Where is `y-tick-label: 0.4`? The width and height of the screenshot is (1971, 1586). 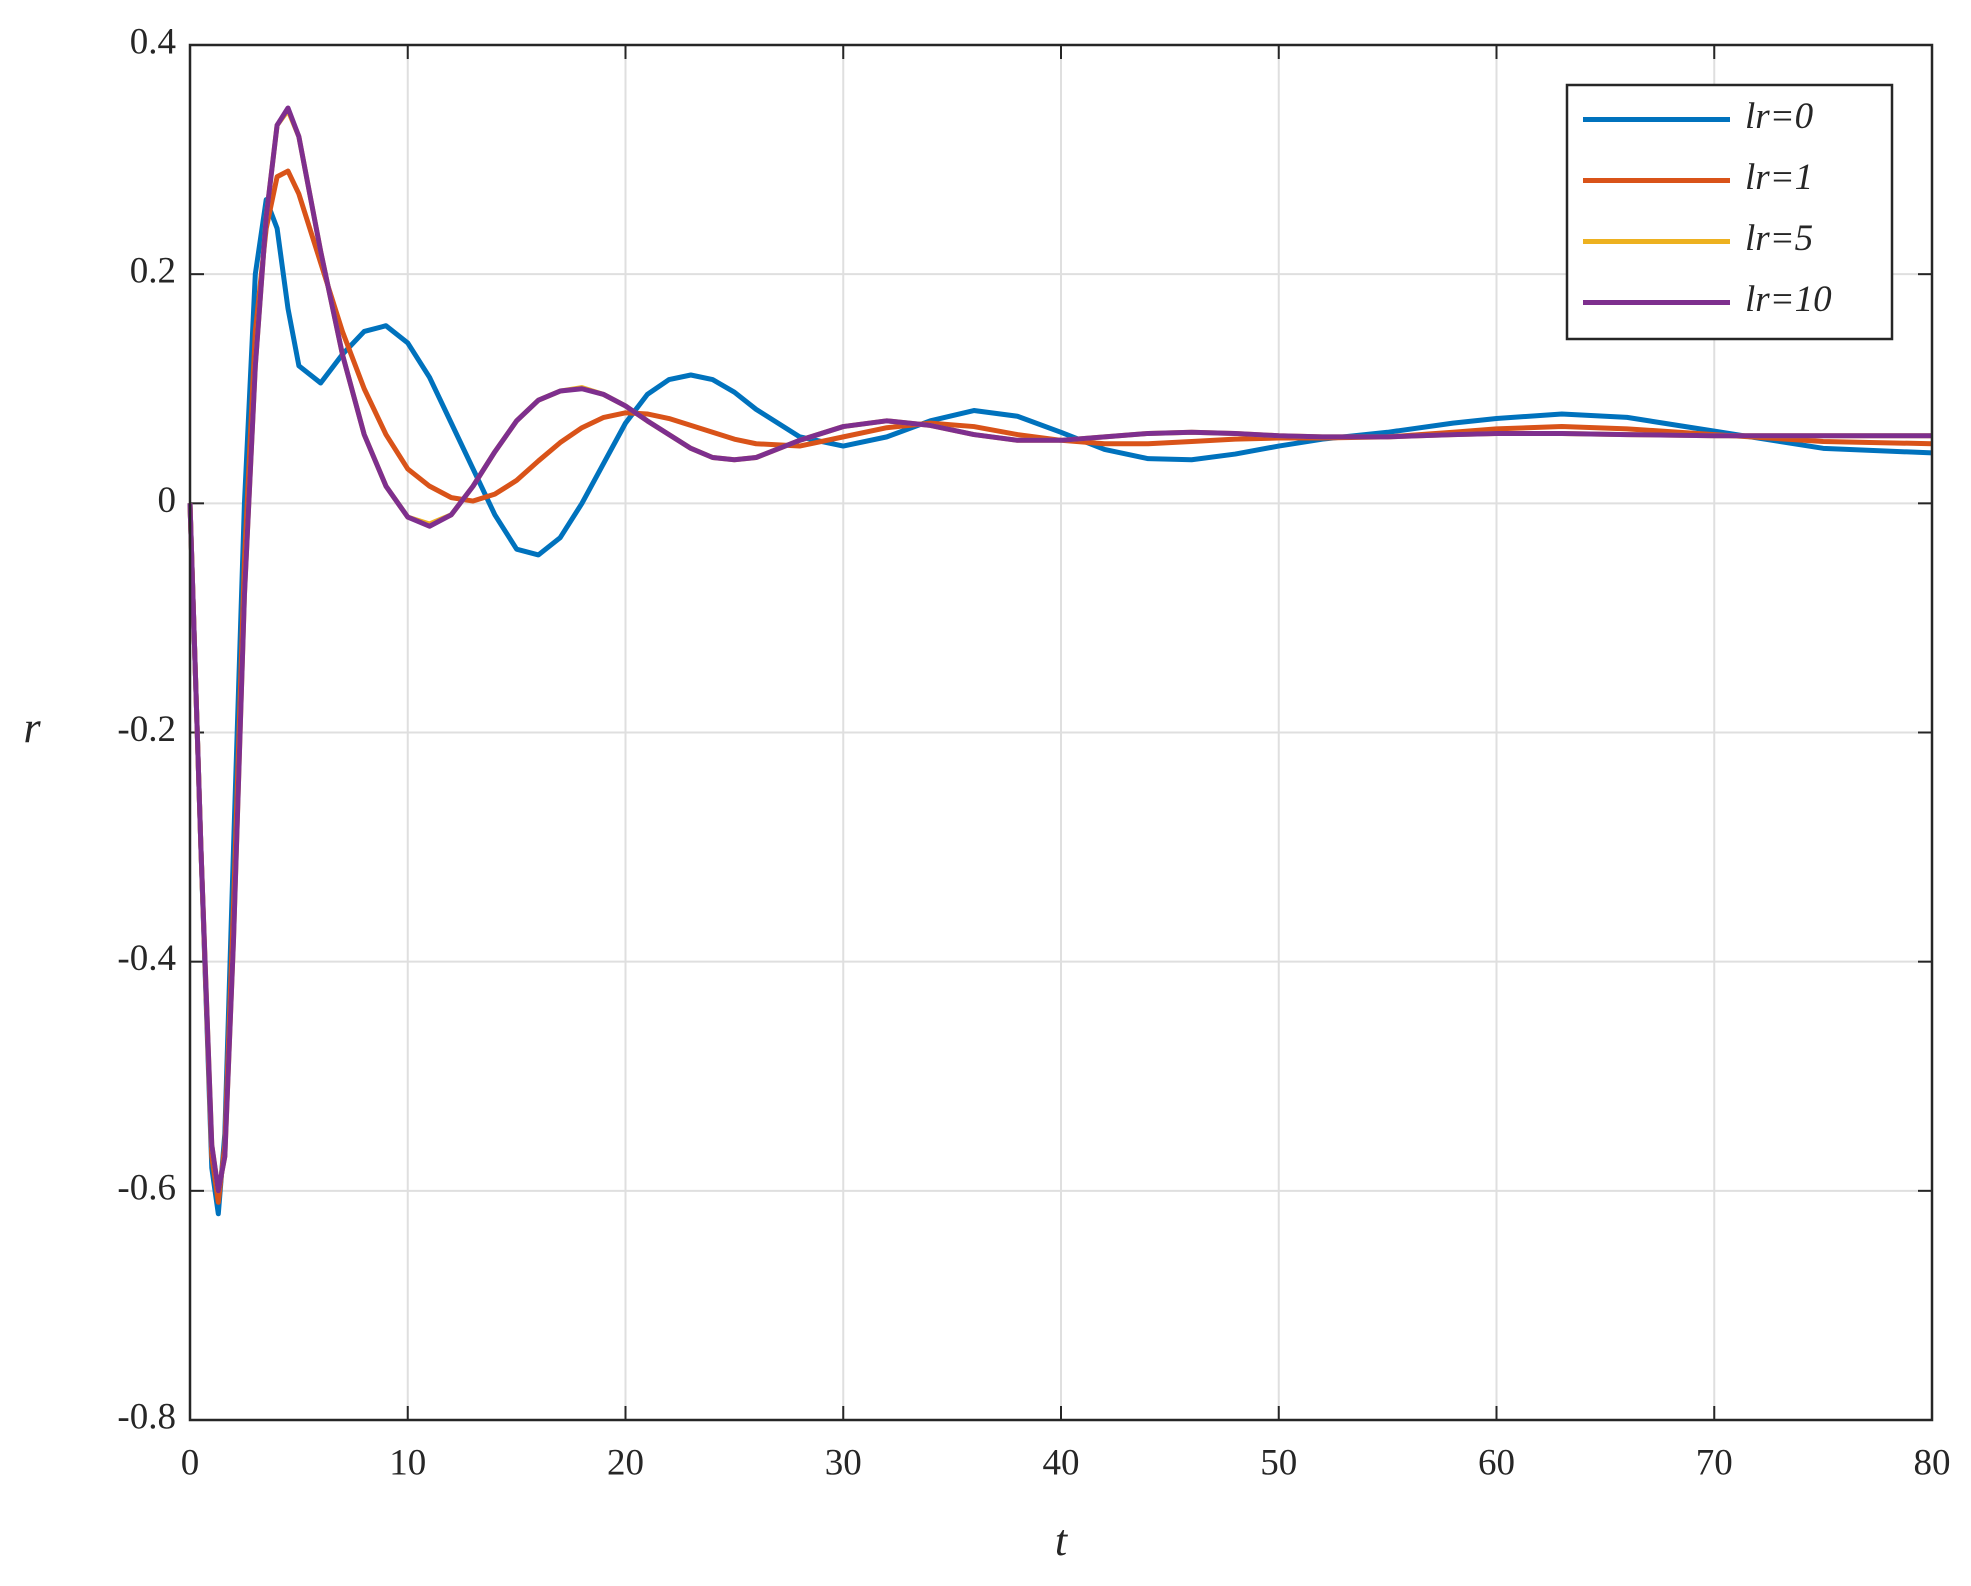
y-tick-label: 0.4 is located at coordinates (153, 41).